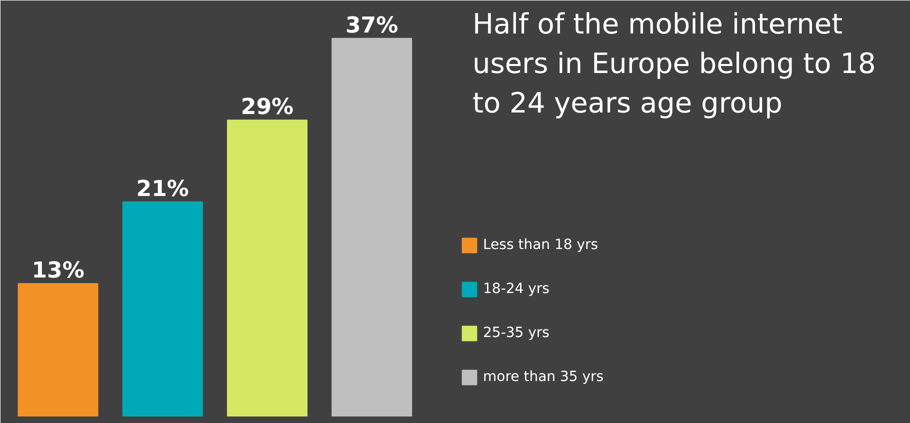 The width and height of the screenshot is (910, 423). I want to click on legend-label: Less than 18 yrs, so click(540, 245).